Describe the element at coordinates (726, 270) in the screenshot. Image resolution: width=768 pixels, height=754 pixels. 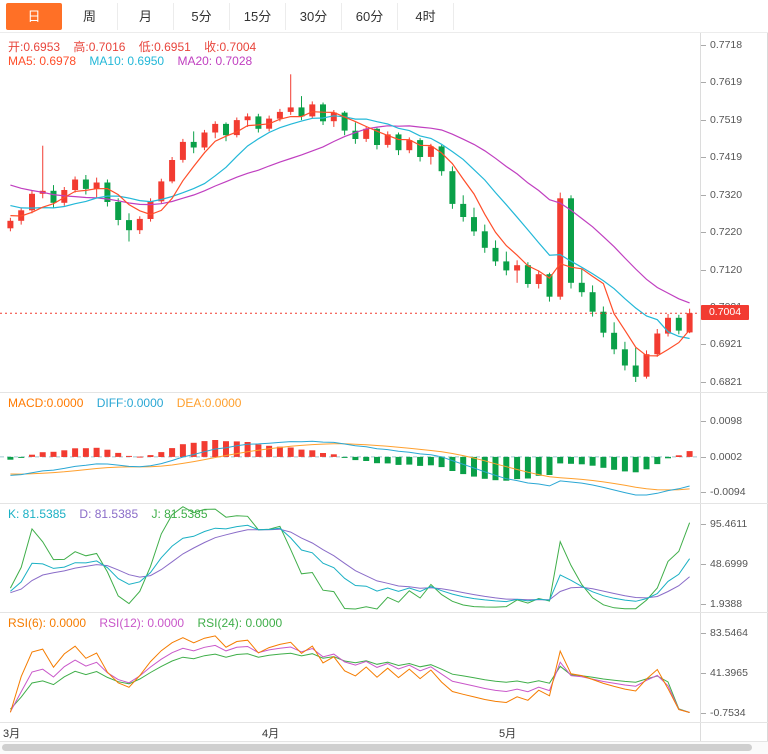
I see `axis-label: 0.7120` at that location.